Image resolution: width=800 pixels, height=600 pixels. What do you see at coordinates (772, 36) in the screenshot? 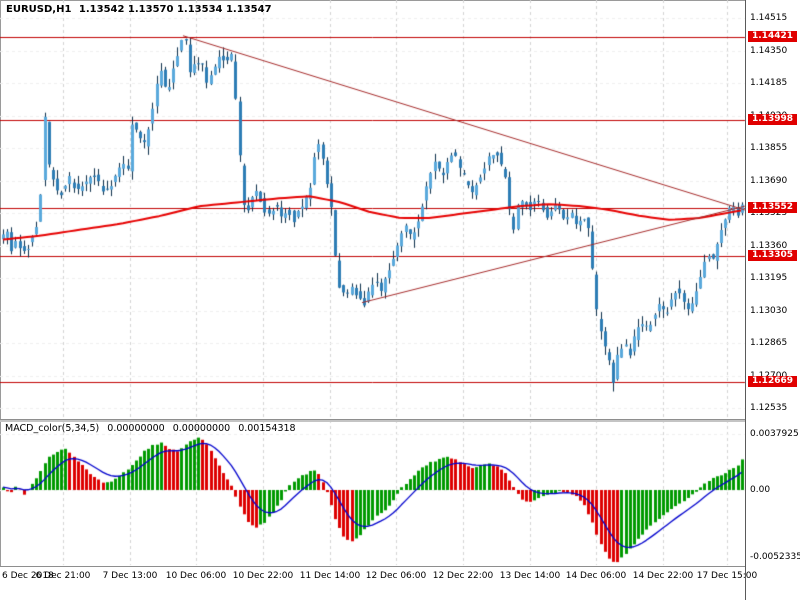
I see `price-level-badge: 1.14421` at bounding box center [772, 36].